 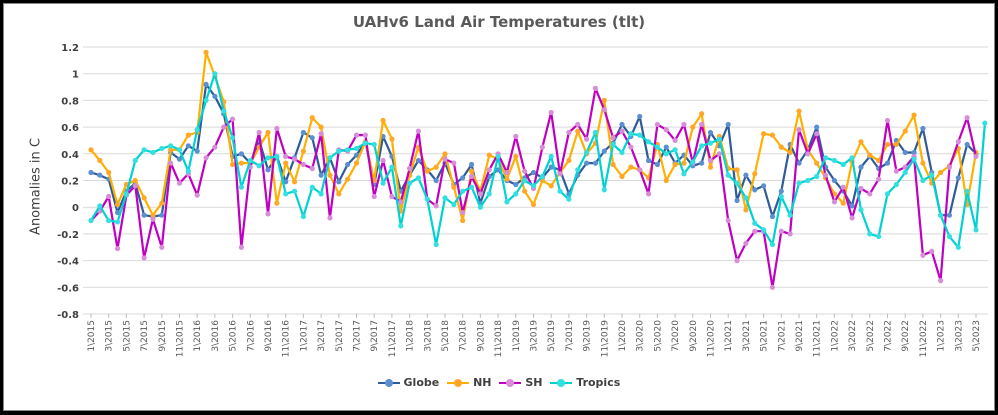 What do you see at coordinates (532, 382) in the screenshot?
I see `legend-label: SH` at bounding box center [532, 382].